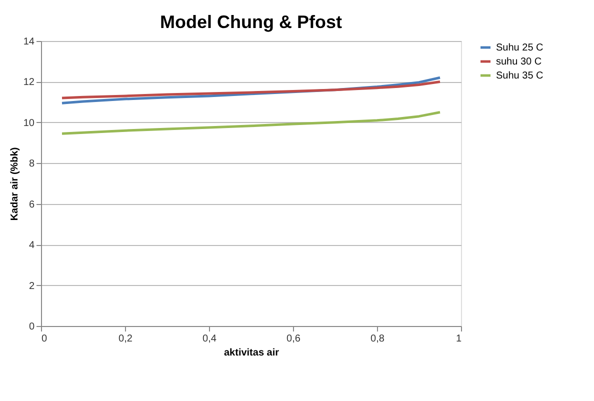 The image size is (594, 401). What do you see at coordinates (519, 62) in the screenshot?
I see `legend-label: suhu 30 C` at bounding box center [519, 62].